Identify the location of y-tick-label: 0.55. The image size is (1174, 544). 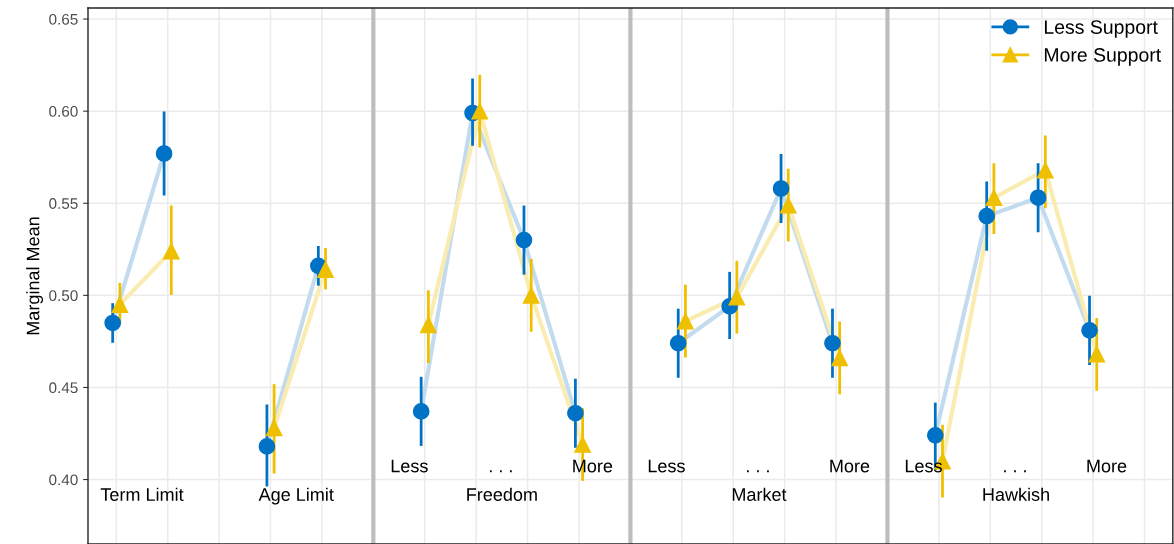
(63, 203).